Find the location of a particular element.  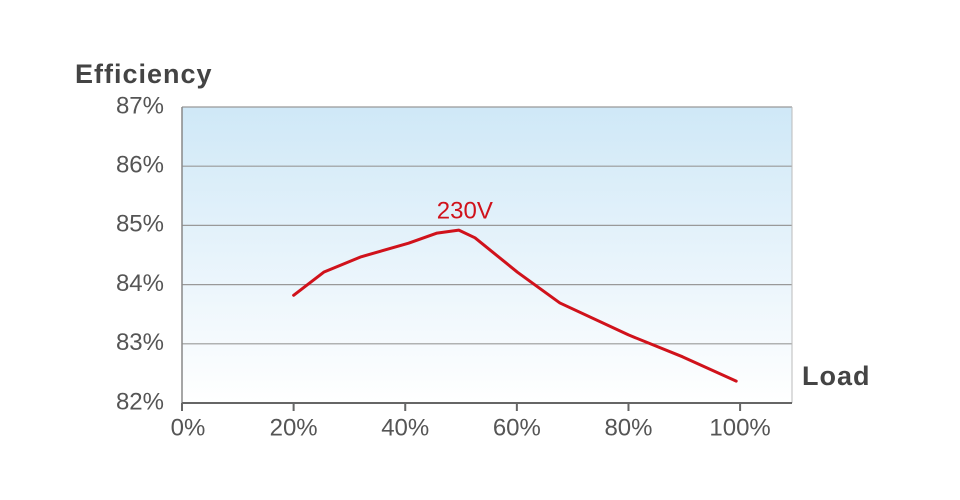

x-axis-label: Load is located at coordinates (836, 376).